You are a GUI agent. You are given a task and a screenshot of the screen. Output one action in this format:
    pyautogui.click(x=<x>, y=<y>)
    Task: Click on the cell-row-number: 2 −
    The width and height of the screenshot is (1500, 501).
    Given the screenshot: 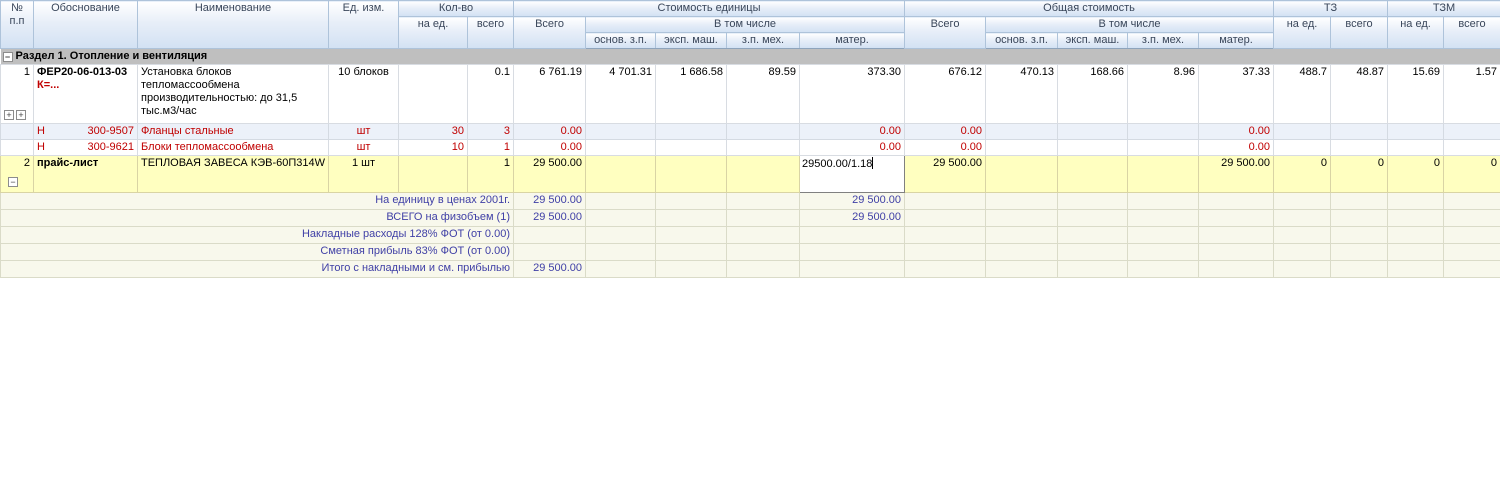 What is the action you would take?
    pyautogui.click(x=17, y=174)
    